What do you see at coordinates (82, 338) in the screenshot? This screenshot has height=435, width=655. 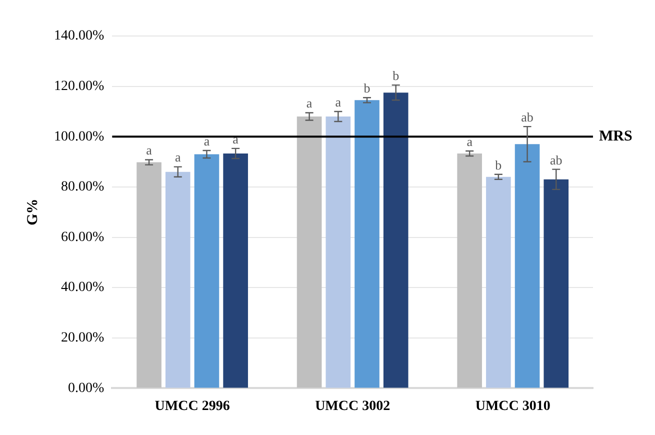 I see `y-tick-label: 20.00%` at bounding box center [82, 338].